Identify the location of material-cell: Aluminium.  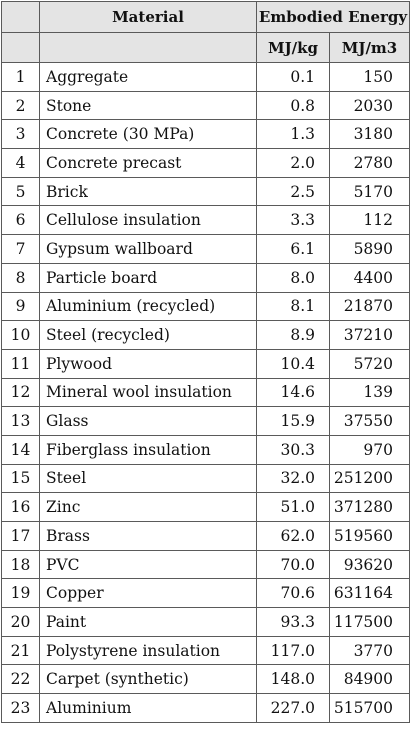
(148, 708).